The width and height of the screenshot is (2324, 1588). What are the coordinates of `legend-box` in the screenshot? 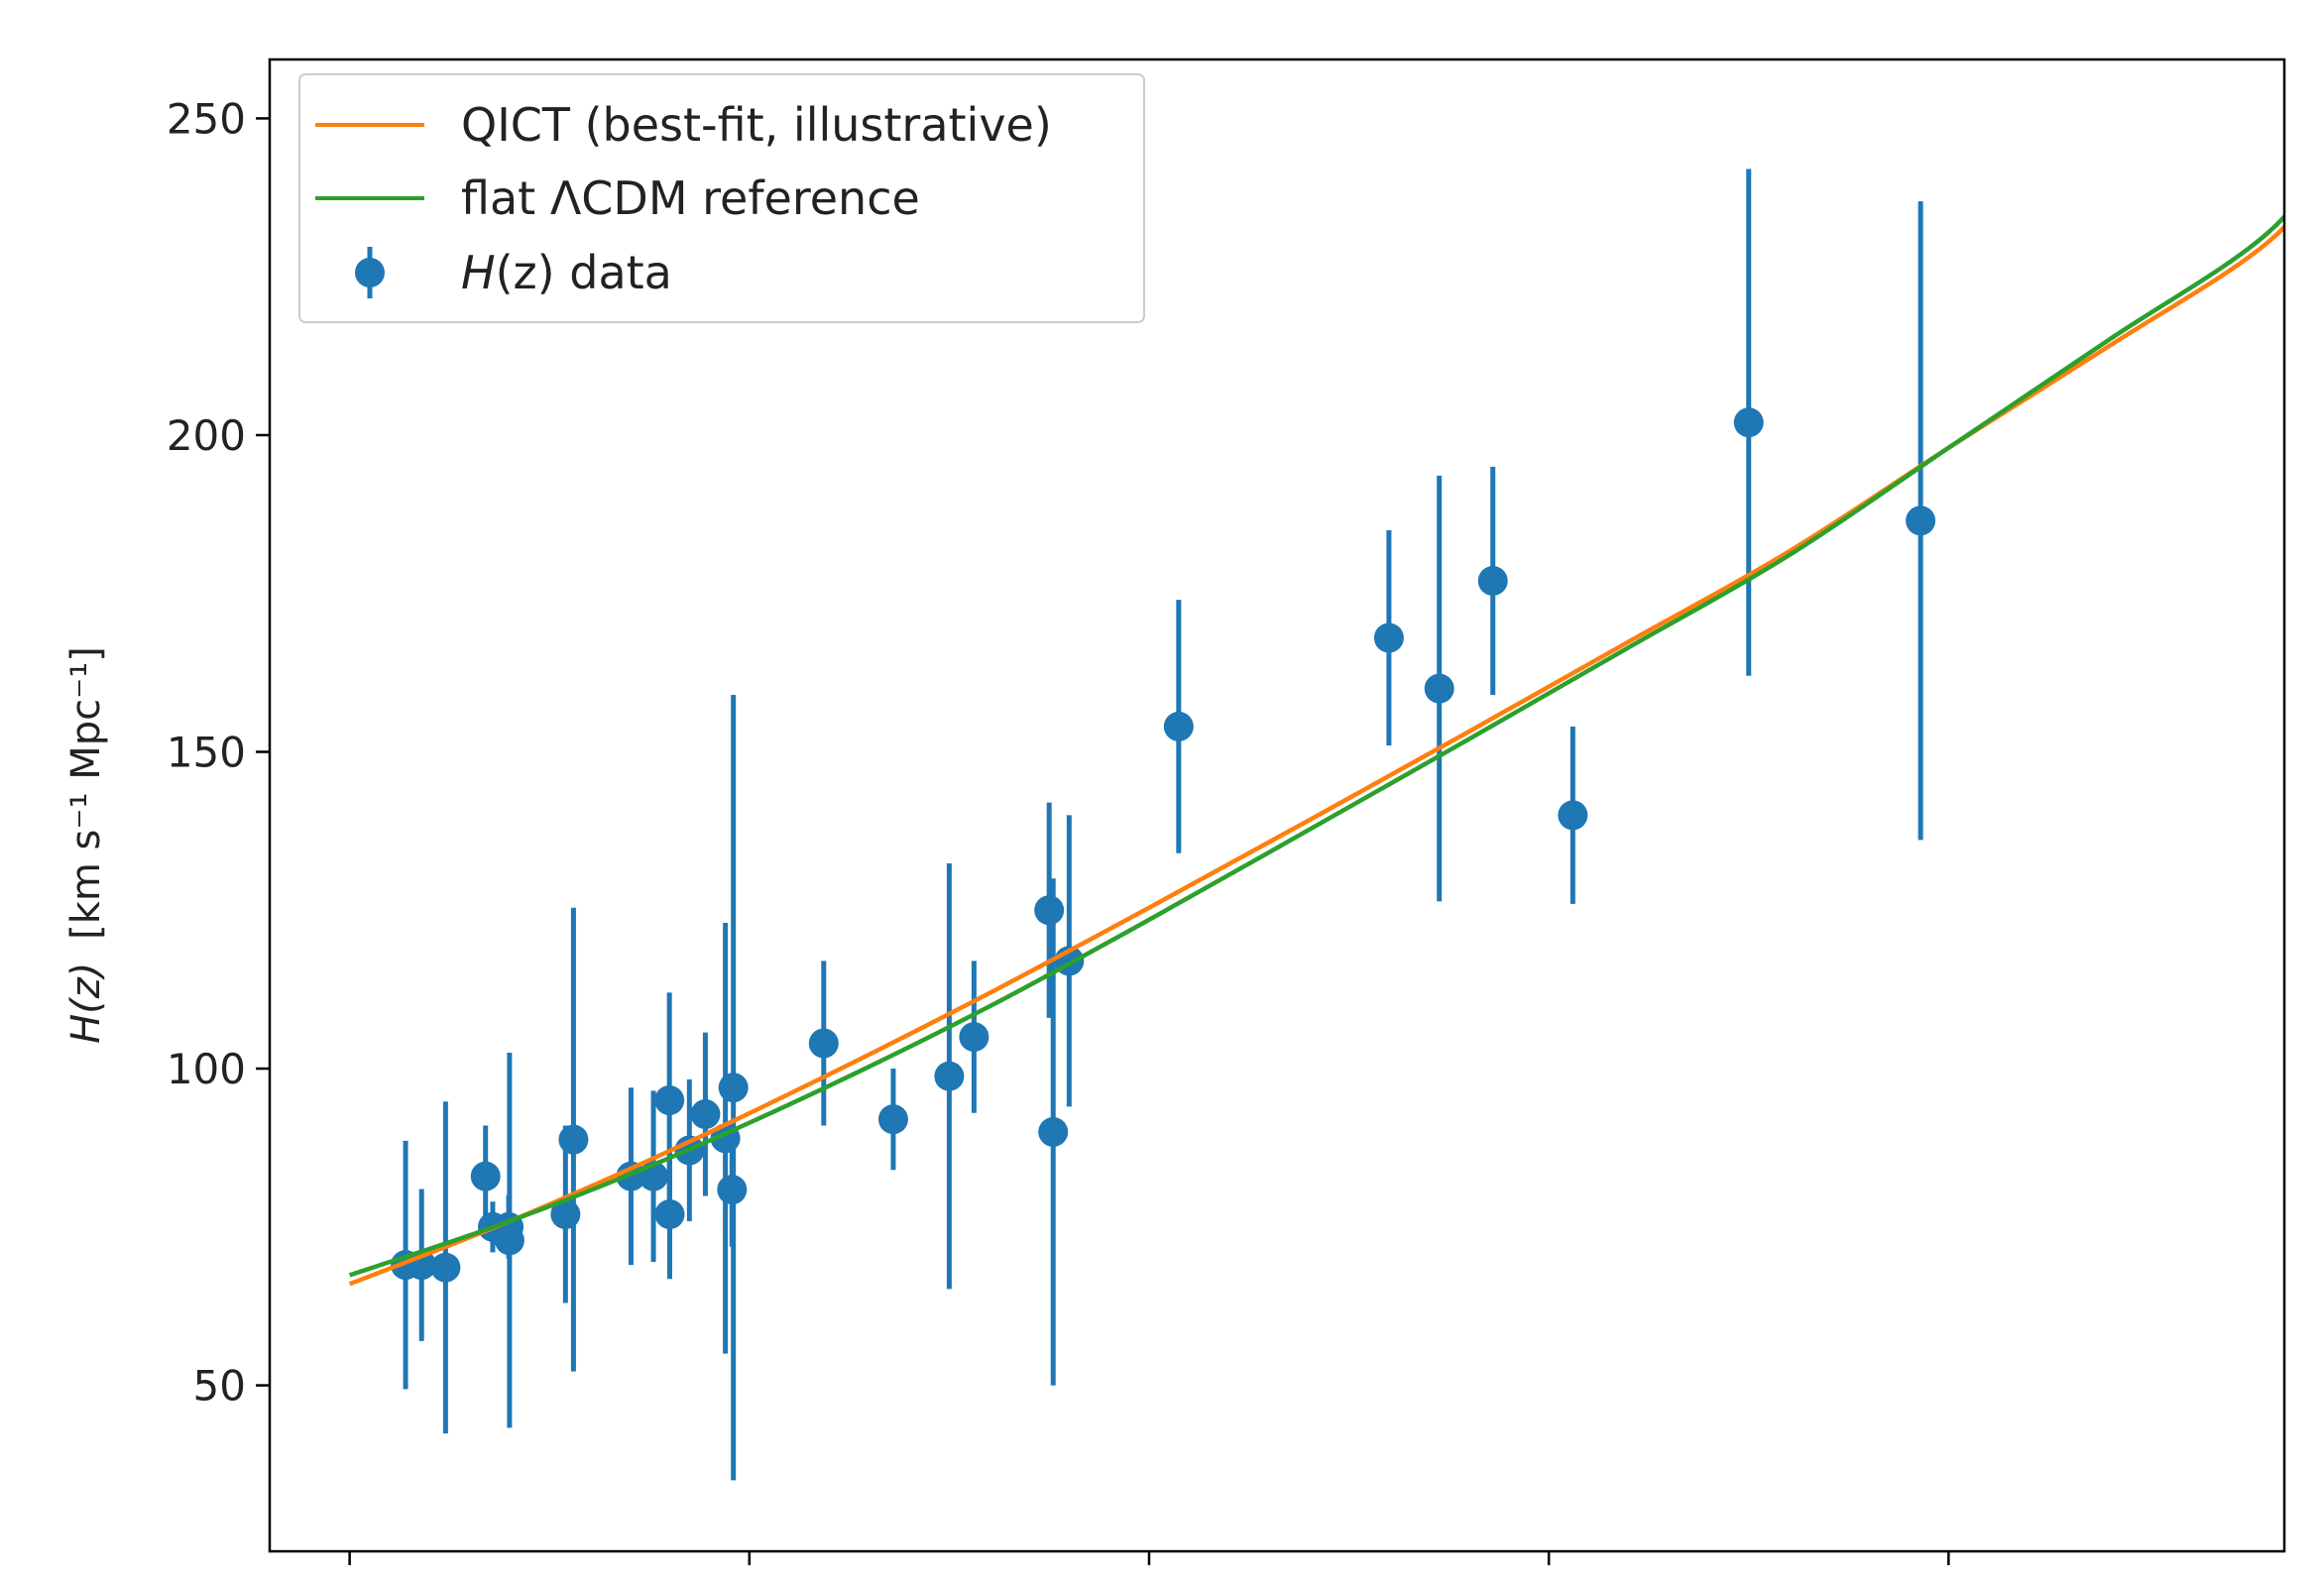 It's located at (721, 198).